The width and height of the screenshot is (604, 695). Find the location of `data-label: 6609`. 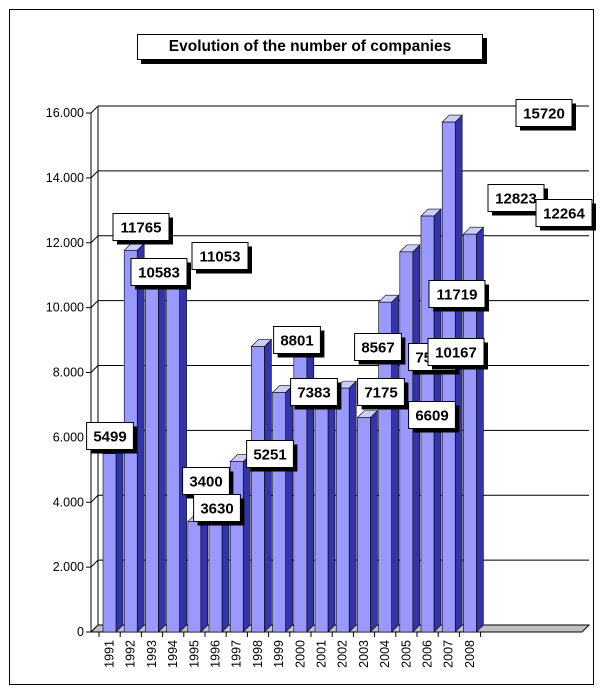

data-label: 6609 is located at coordinates (431, 416).